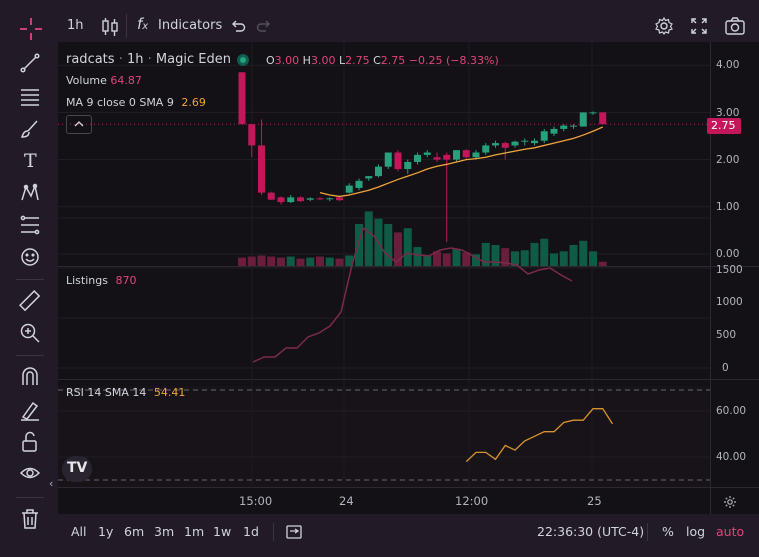  I want to click on interval-button: 1h, so click(75, 25).